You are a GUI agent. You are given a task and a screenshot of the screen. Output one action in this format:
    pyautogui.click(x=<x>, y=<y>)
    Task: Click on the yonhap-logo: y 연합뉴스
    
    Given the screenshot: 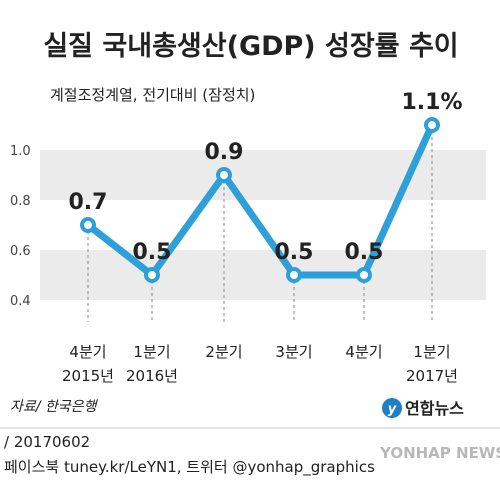 What is the action you would take?
    pyautogui.click(x=423, y=408)
    